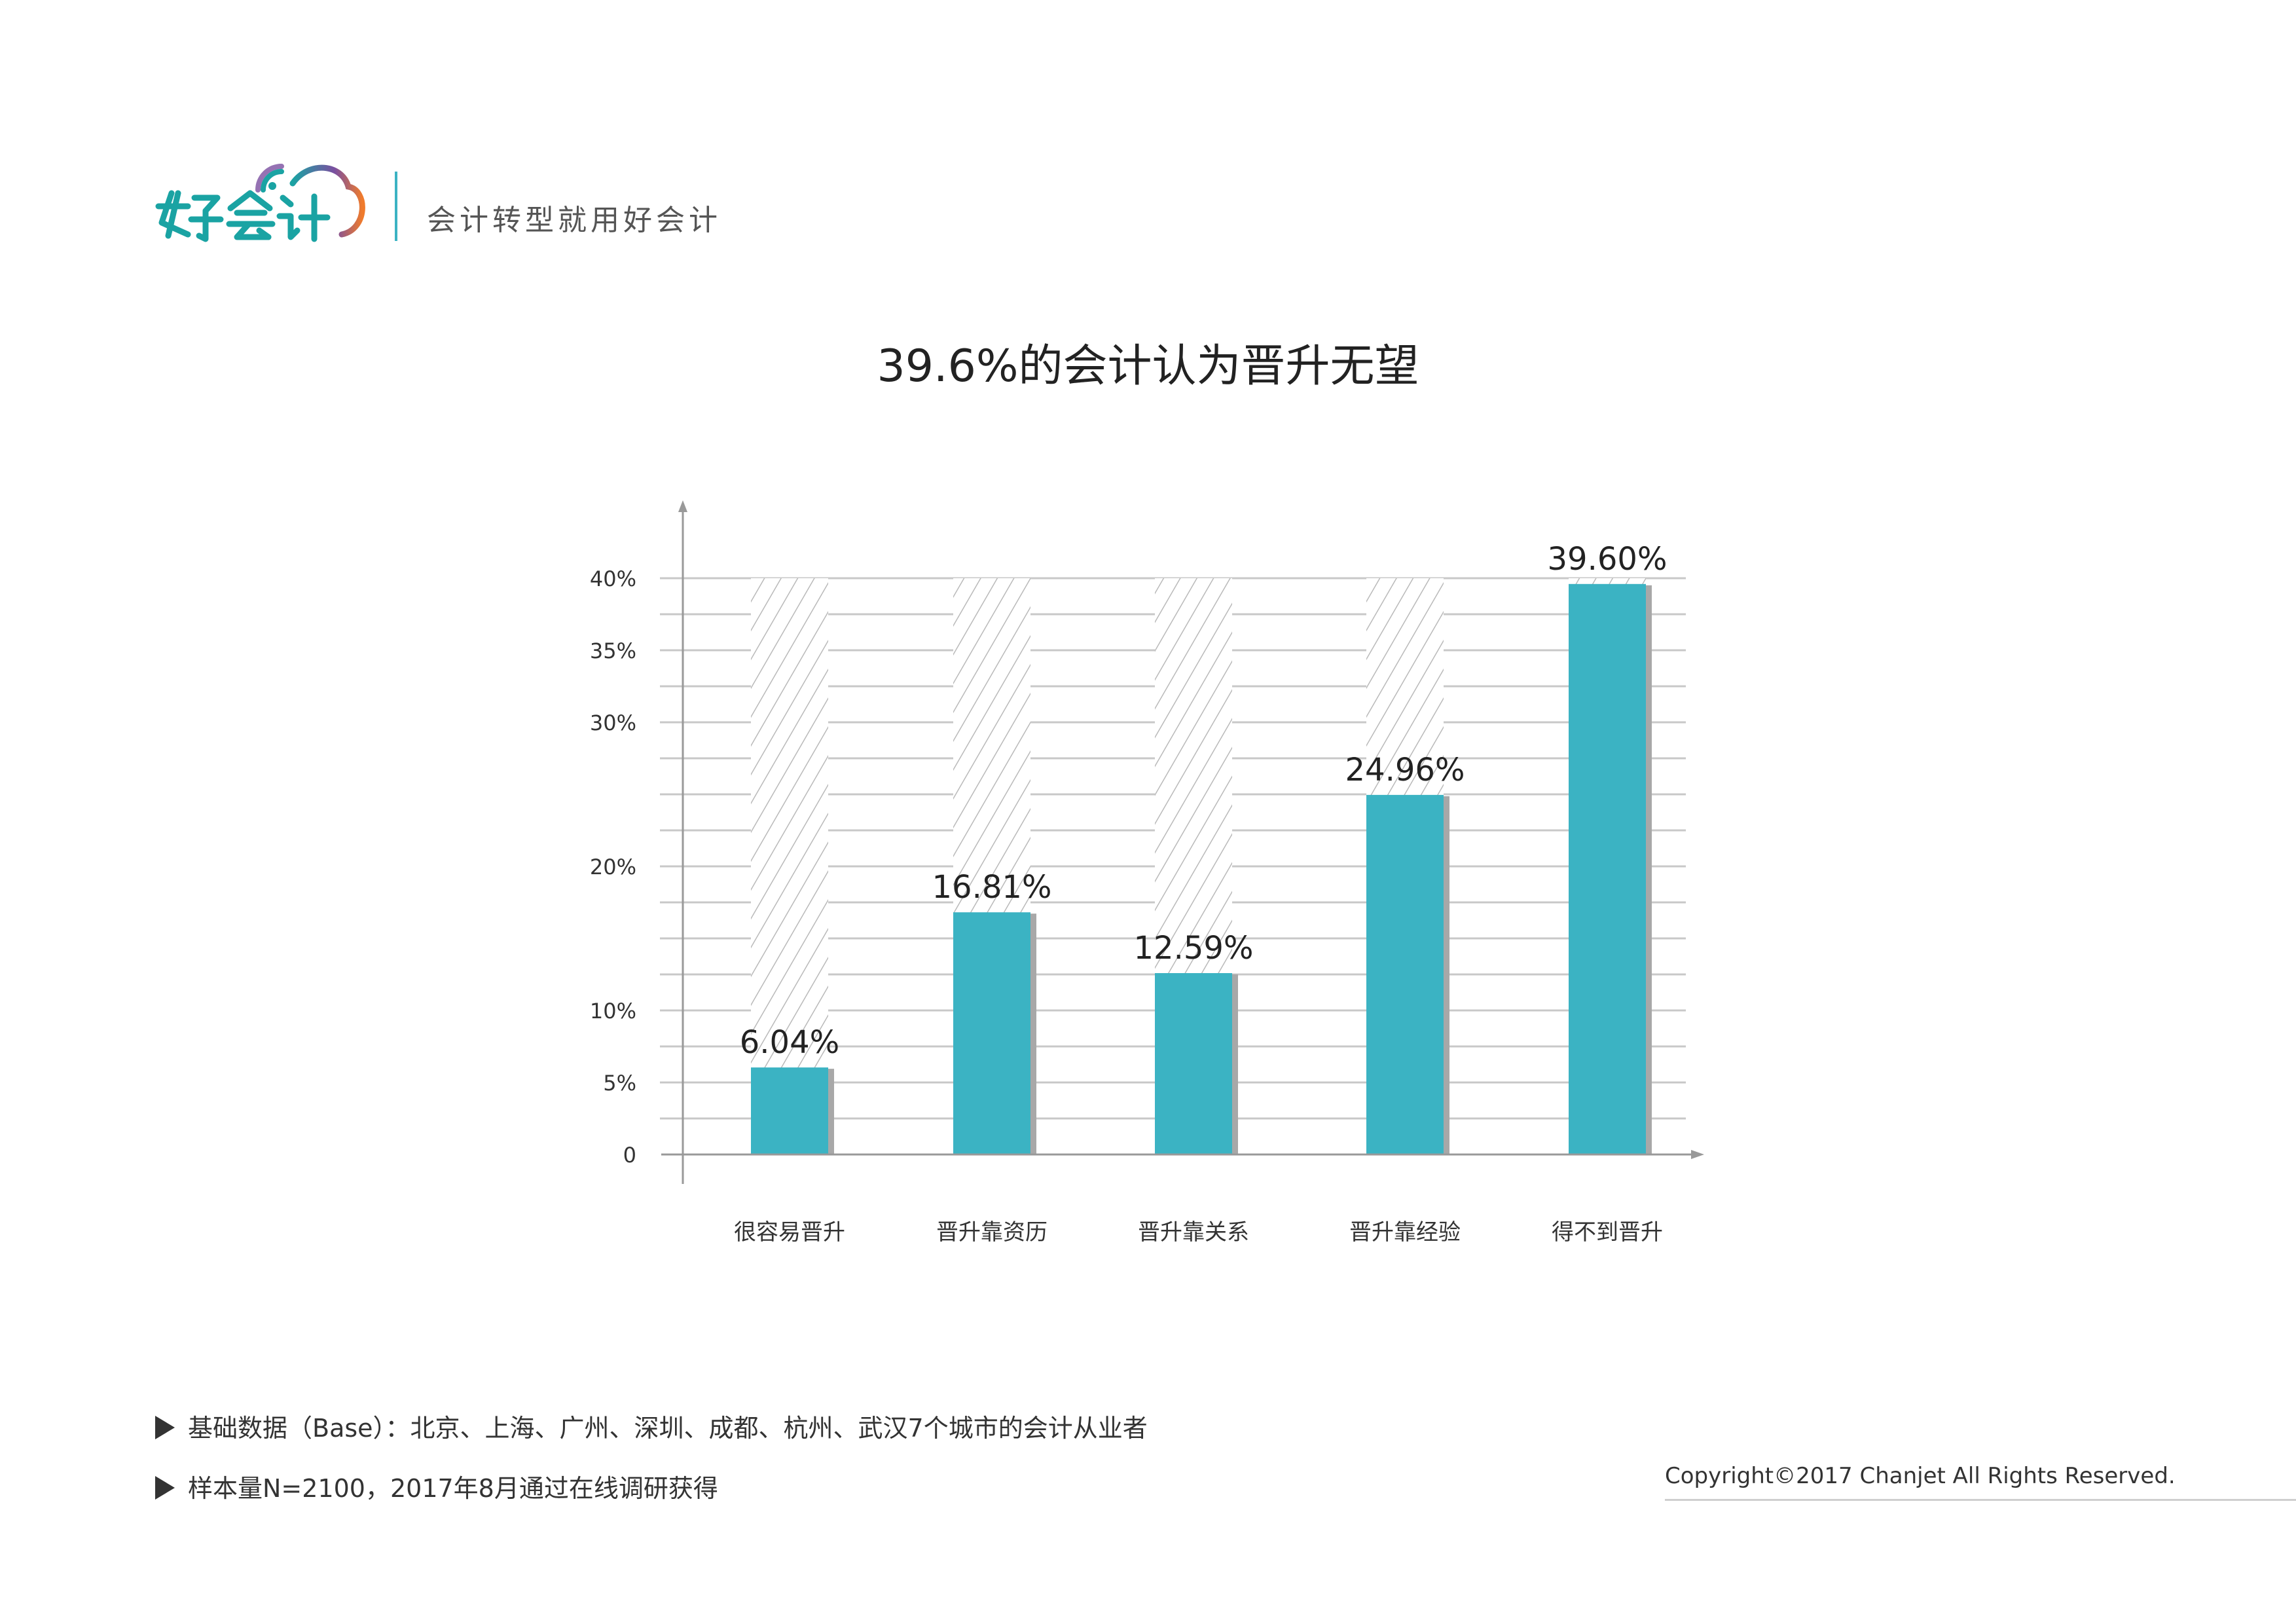 The width and height of the screenshot is (2296, 1624). I want to click on category-labels: 很容易晋升 晋升靠资历 晋升靠关系 晋升靠经验 得不到晋升, so click(1198, 1232).